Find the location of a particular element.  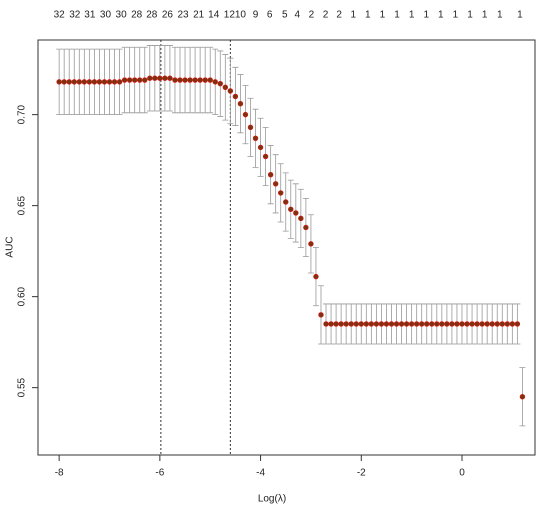

top-axis-label: 12 is located at coordinates (230, 15).